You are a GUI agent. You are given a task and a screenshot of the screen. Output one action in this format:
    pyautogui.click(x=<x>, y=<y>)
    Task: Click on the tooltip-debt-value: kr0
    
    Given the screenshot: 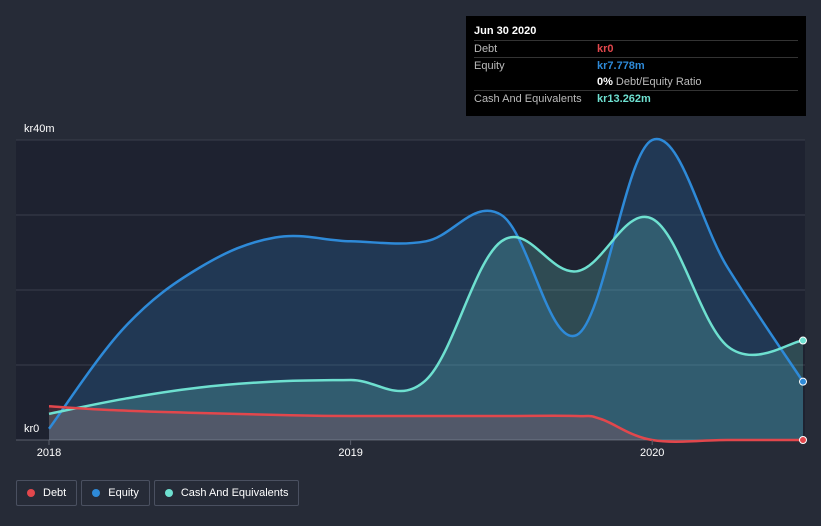 What is the action you would take?
    pyautogui.click(x=605, y=49)
    